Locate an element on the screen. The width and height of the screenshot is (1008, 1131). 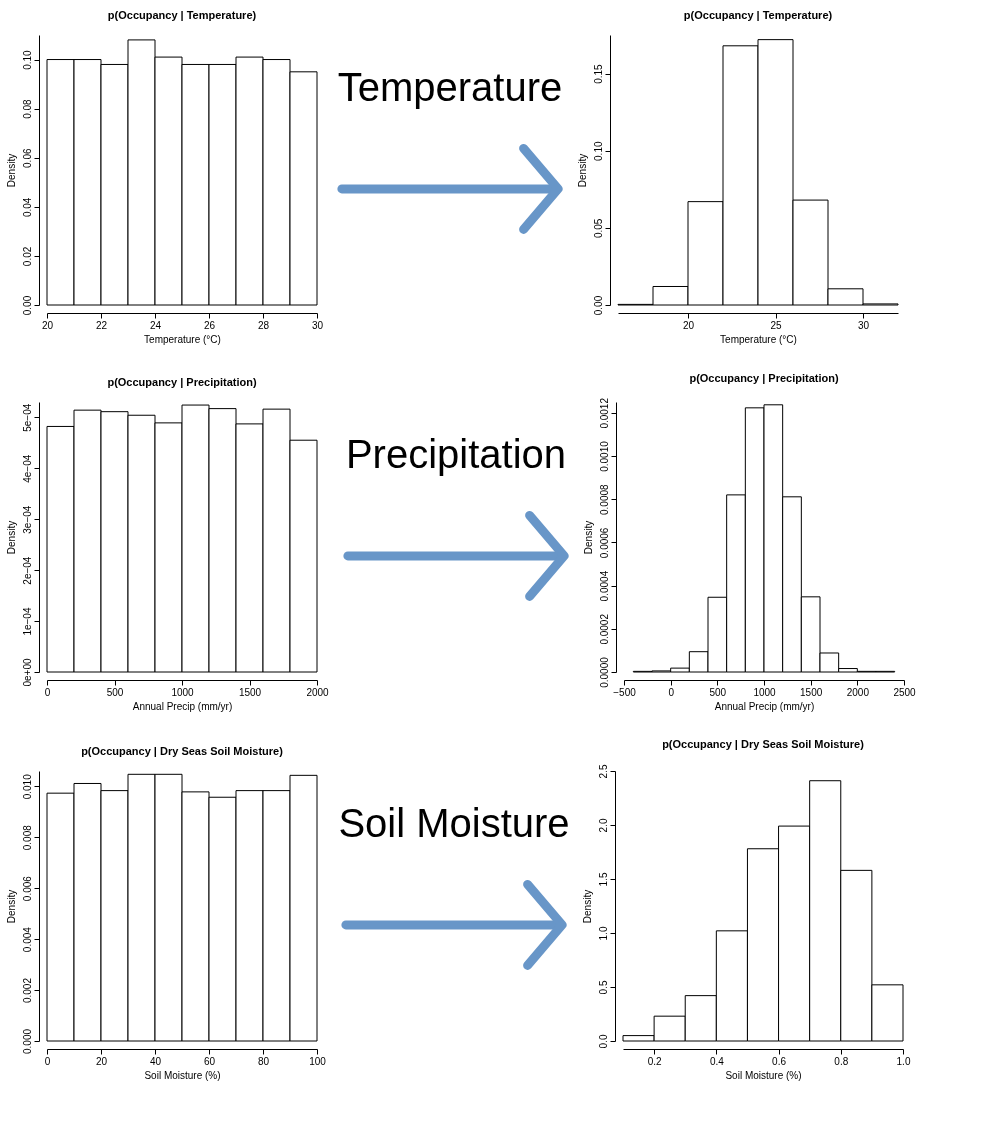
y-tick-label: 0.0000 is located at coordinates (604, 672).